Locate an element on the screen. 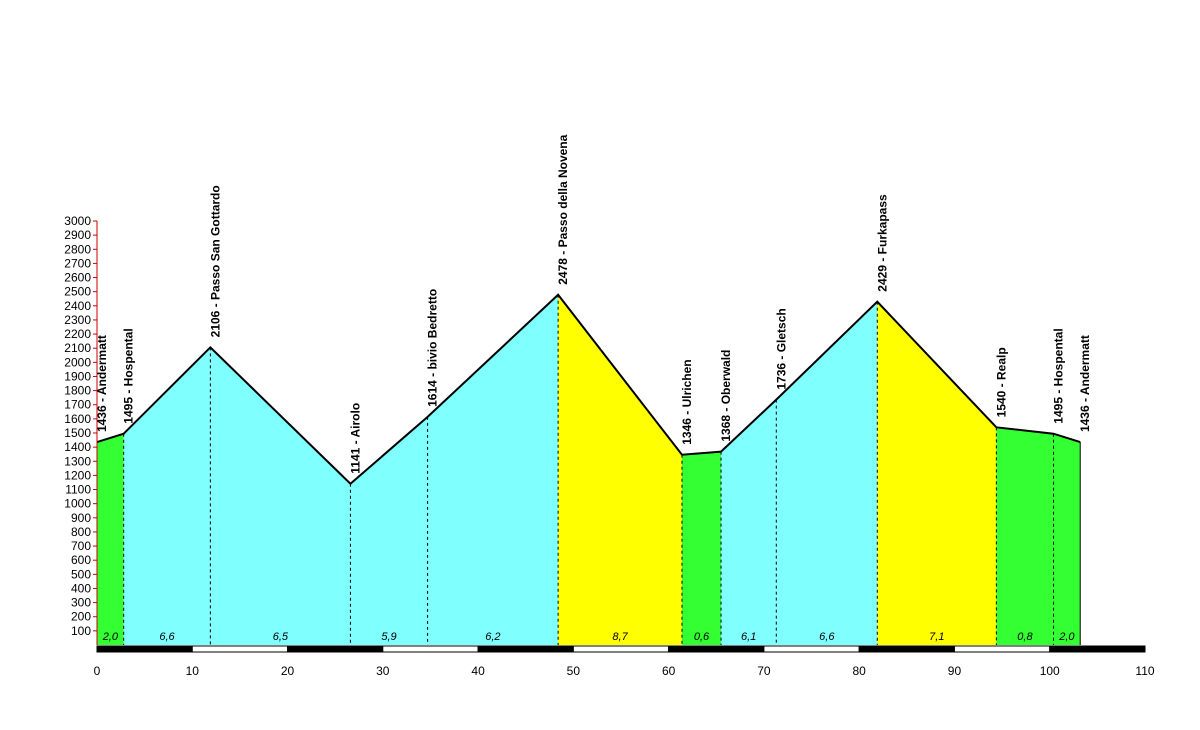  x-tick-label: 20 is located at coordinates (288, 671).